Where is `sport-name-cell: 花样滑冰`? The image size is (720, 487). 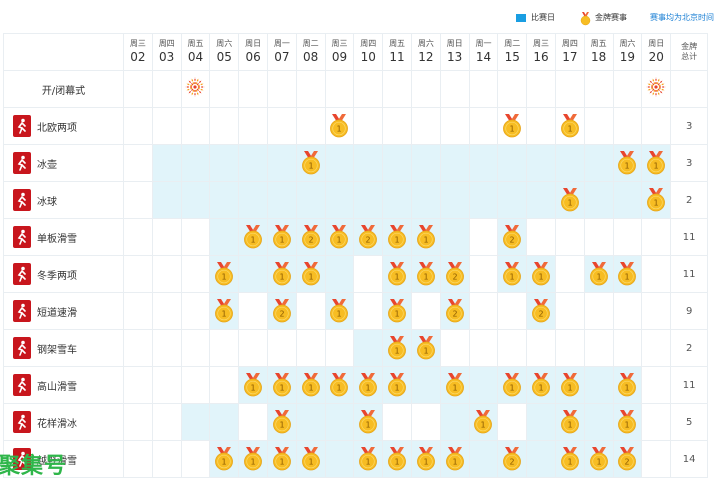
sport-name-cell: 花样滑冰 is located at coordinates (63, 422).